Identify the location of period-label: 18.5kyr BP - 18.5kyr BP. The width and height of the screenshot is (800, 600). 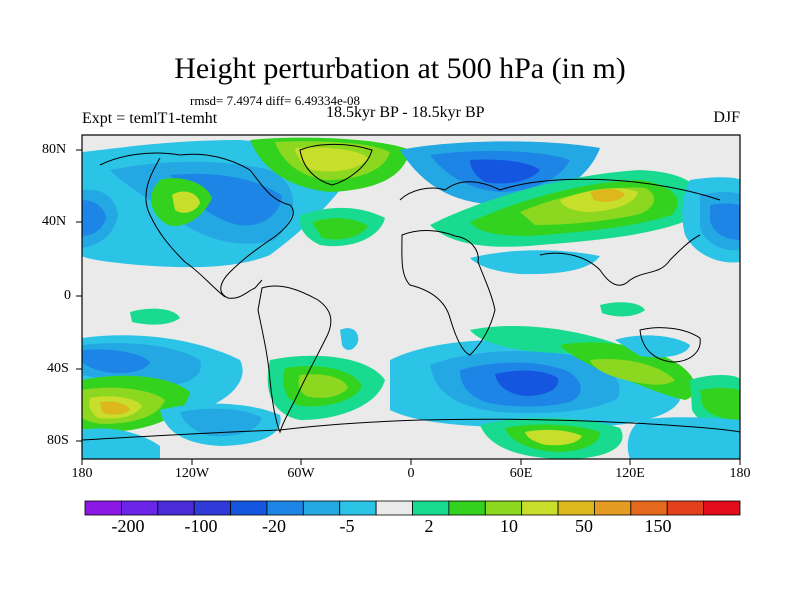
(405, 112).